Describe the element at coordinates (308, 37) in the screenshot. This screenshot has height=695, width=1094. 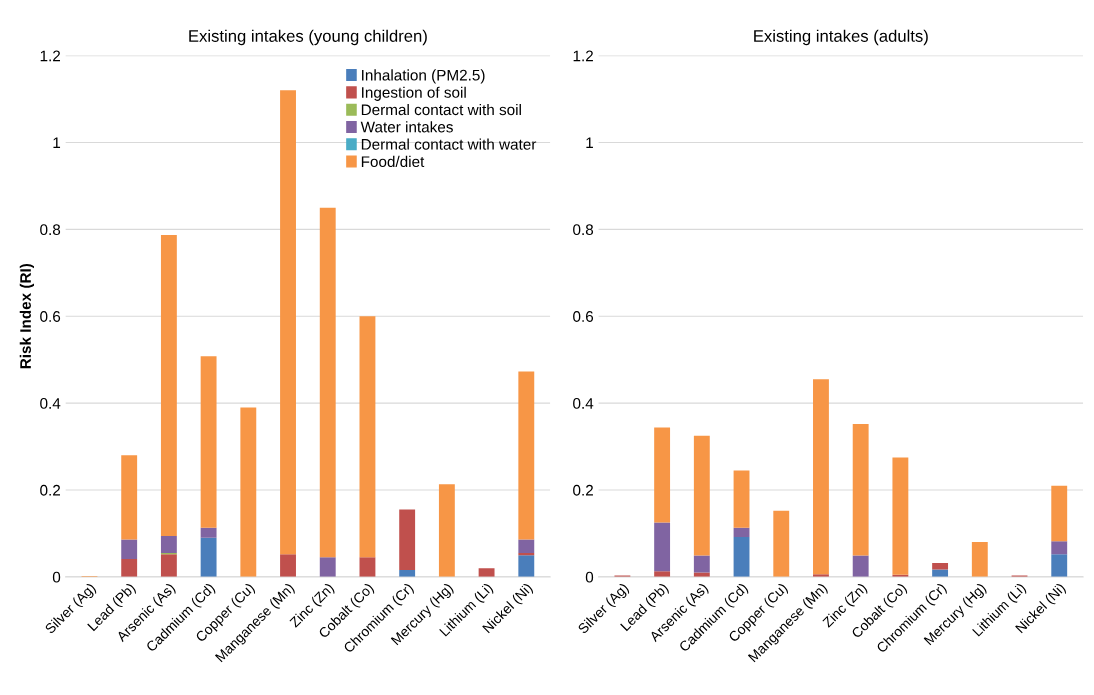
I see `chart-title: Existing intakes (young children)` at that location.